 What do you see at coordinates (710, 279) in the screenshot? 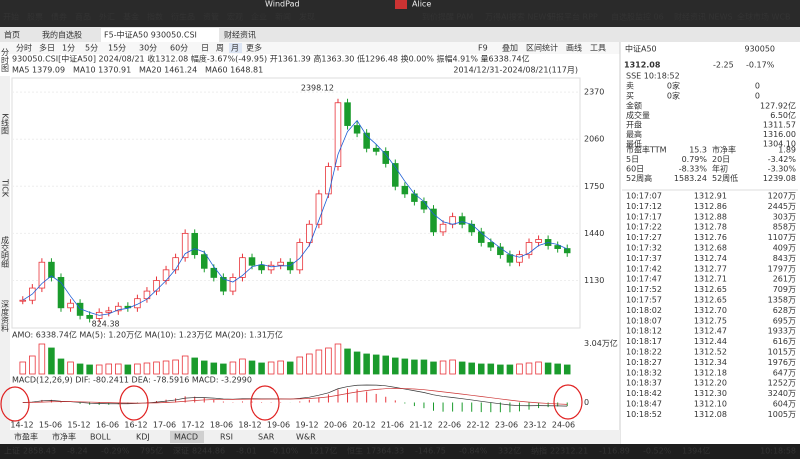
I see `tick-price: 1312.71` at bounding box center [710, 279].